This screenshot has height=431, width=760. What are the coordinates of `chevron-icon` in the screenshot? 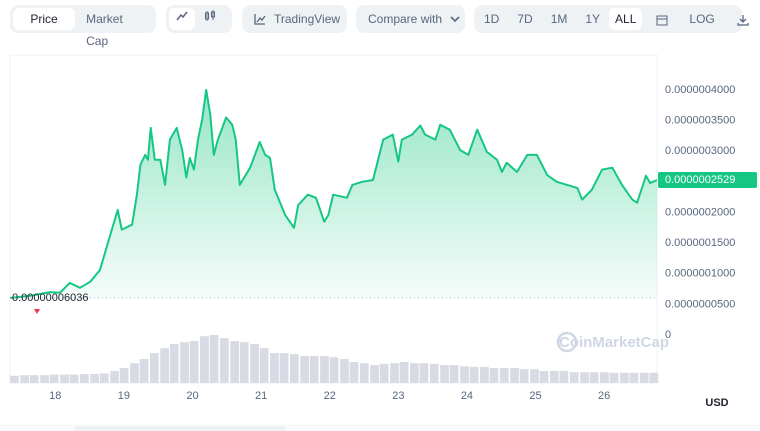 It's located at (455, 19).